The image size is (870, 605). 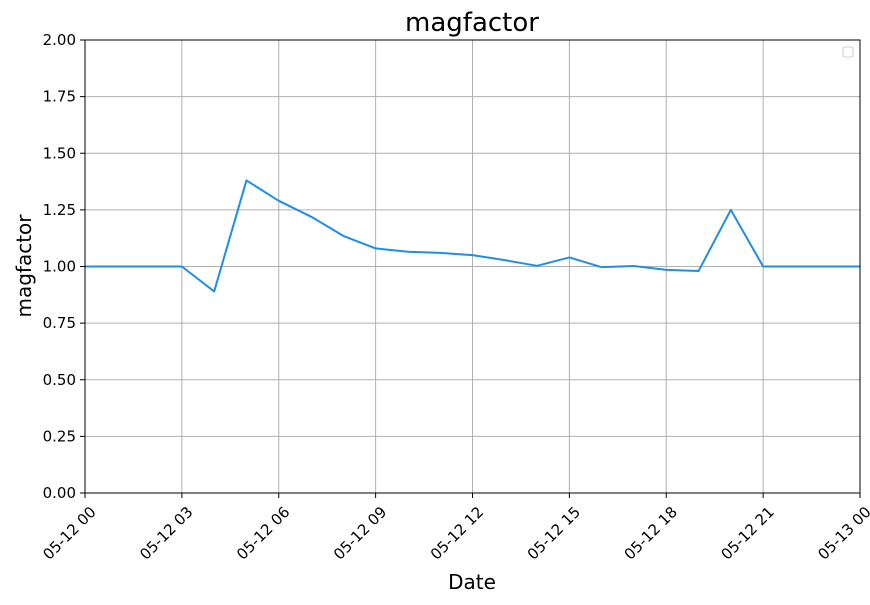 I want to click on y-tick-label: 1.00, so click(x=59, y=267).